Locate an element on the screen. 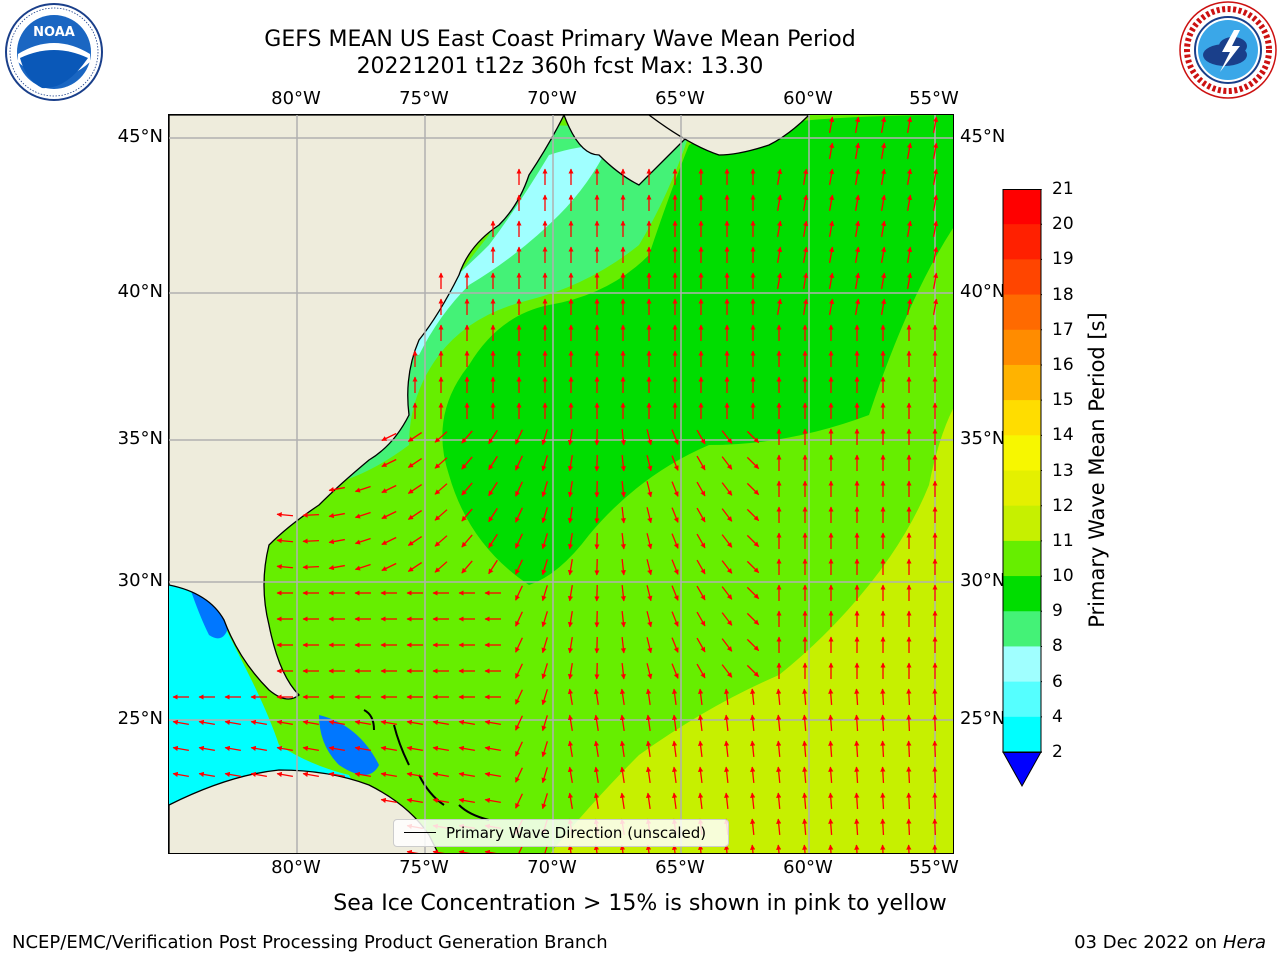 Image resolution: width=1280 pixels, height=960 pixels. land-bahamas is located at coordinates (426, 765).